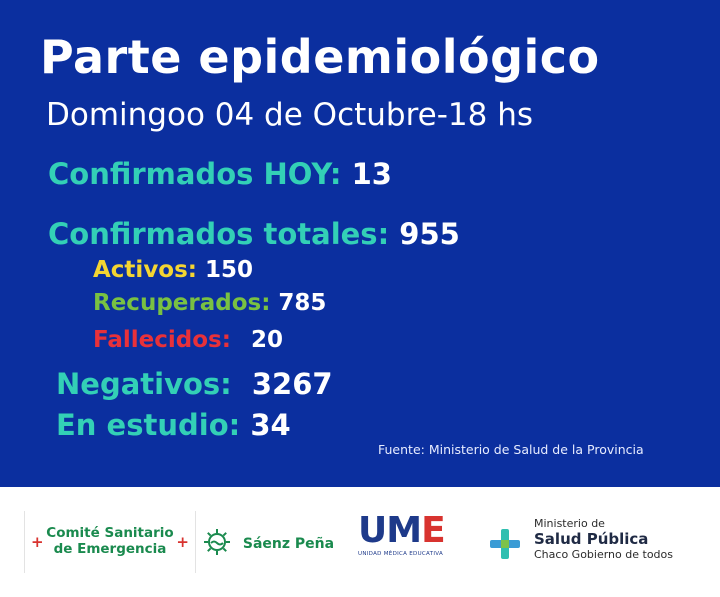  Describe the element at coordinates (569, 523) in the screenshot. I see `ministerio-line1: Ministerio de` at that location.